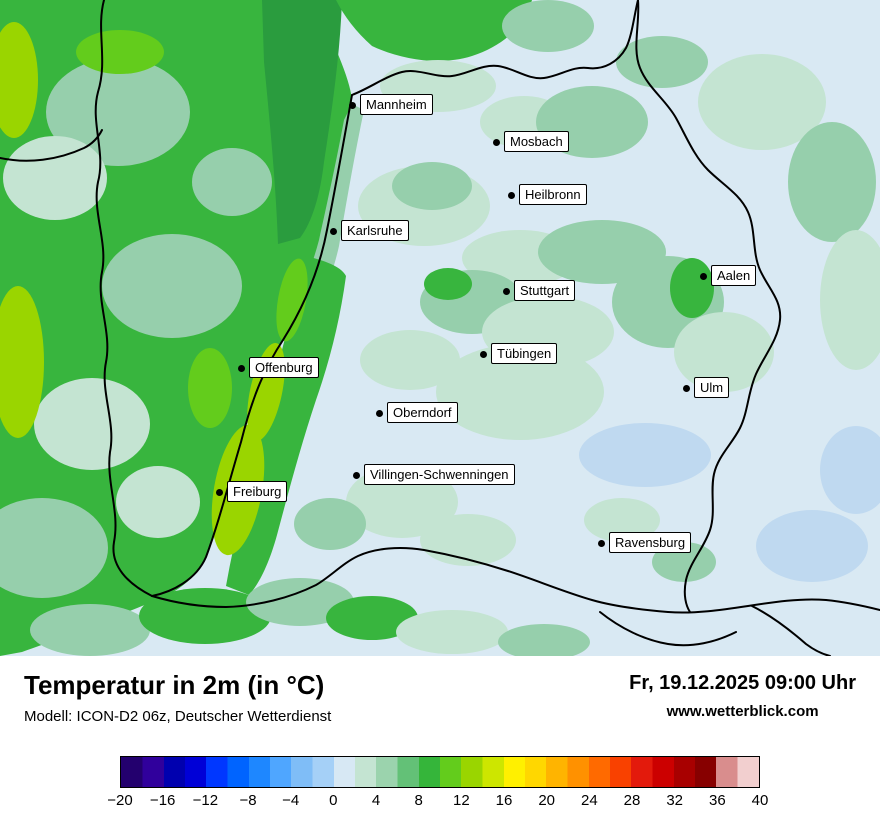  Describe the element at coordinates (418, 800) in the screenshot. I see `legend-tick-label: 8` at that location.